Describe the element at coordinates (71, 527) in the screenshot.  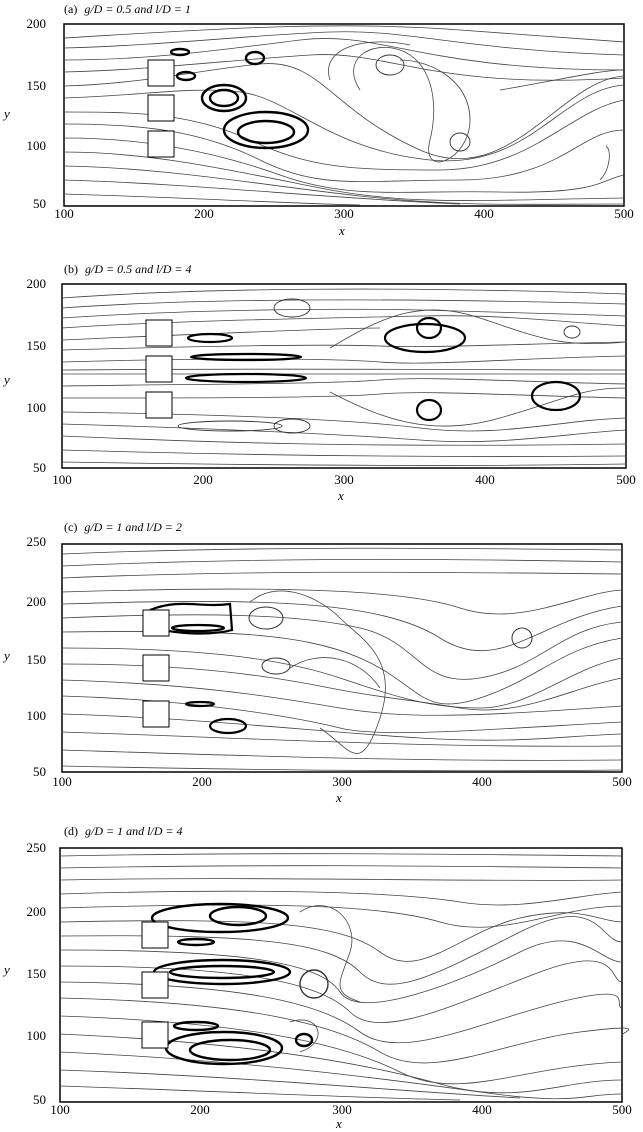
I see `panel-tag: (c)` at that location.